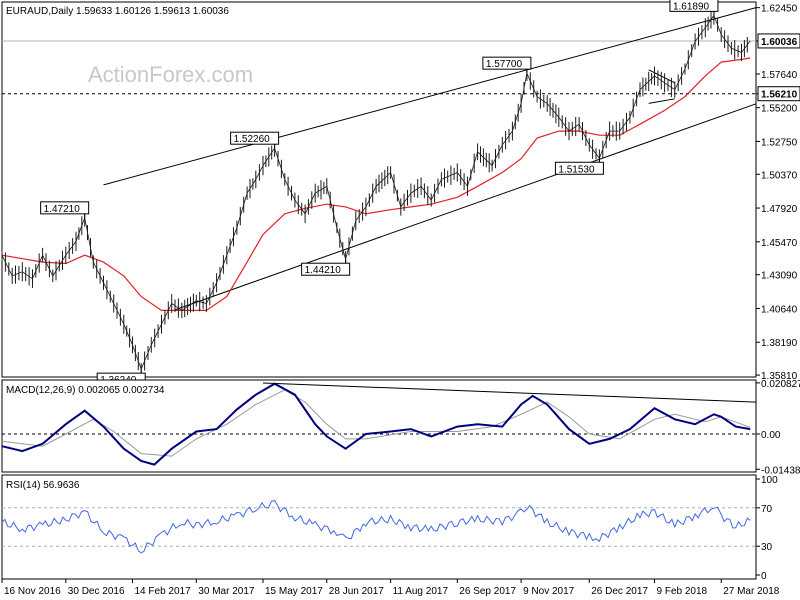  I want to click on price-y-tick-label: 1.47920, so click(779, 209).